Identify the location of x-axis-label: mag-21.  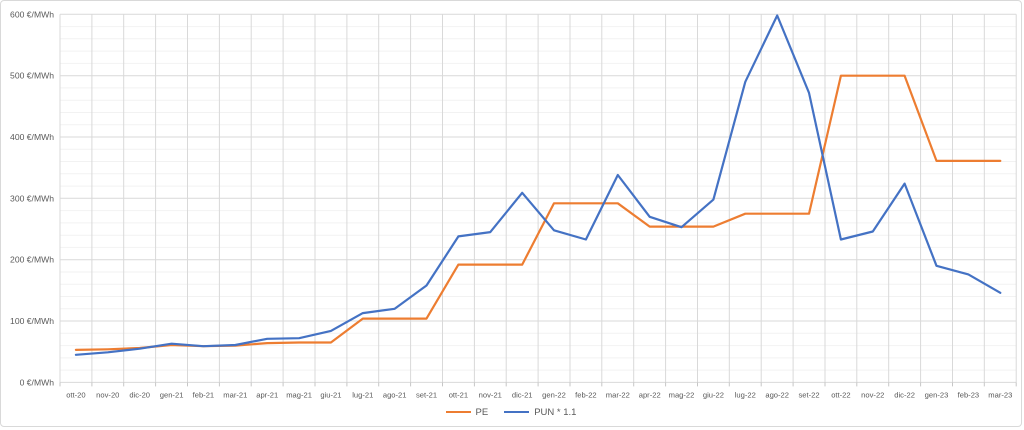
(299, 395).